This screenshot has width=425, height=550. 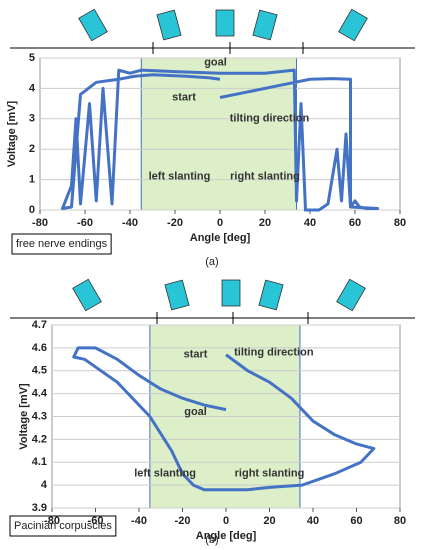 I want to click on y-tick-label: 4.3, so click(x=39, y=416).